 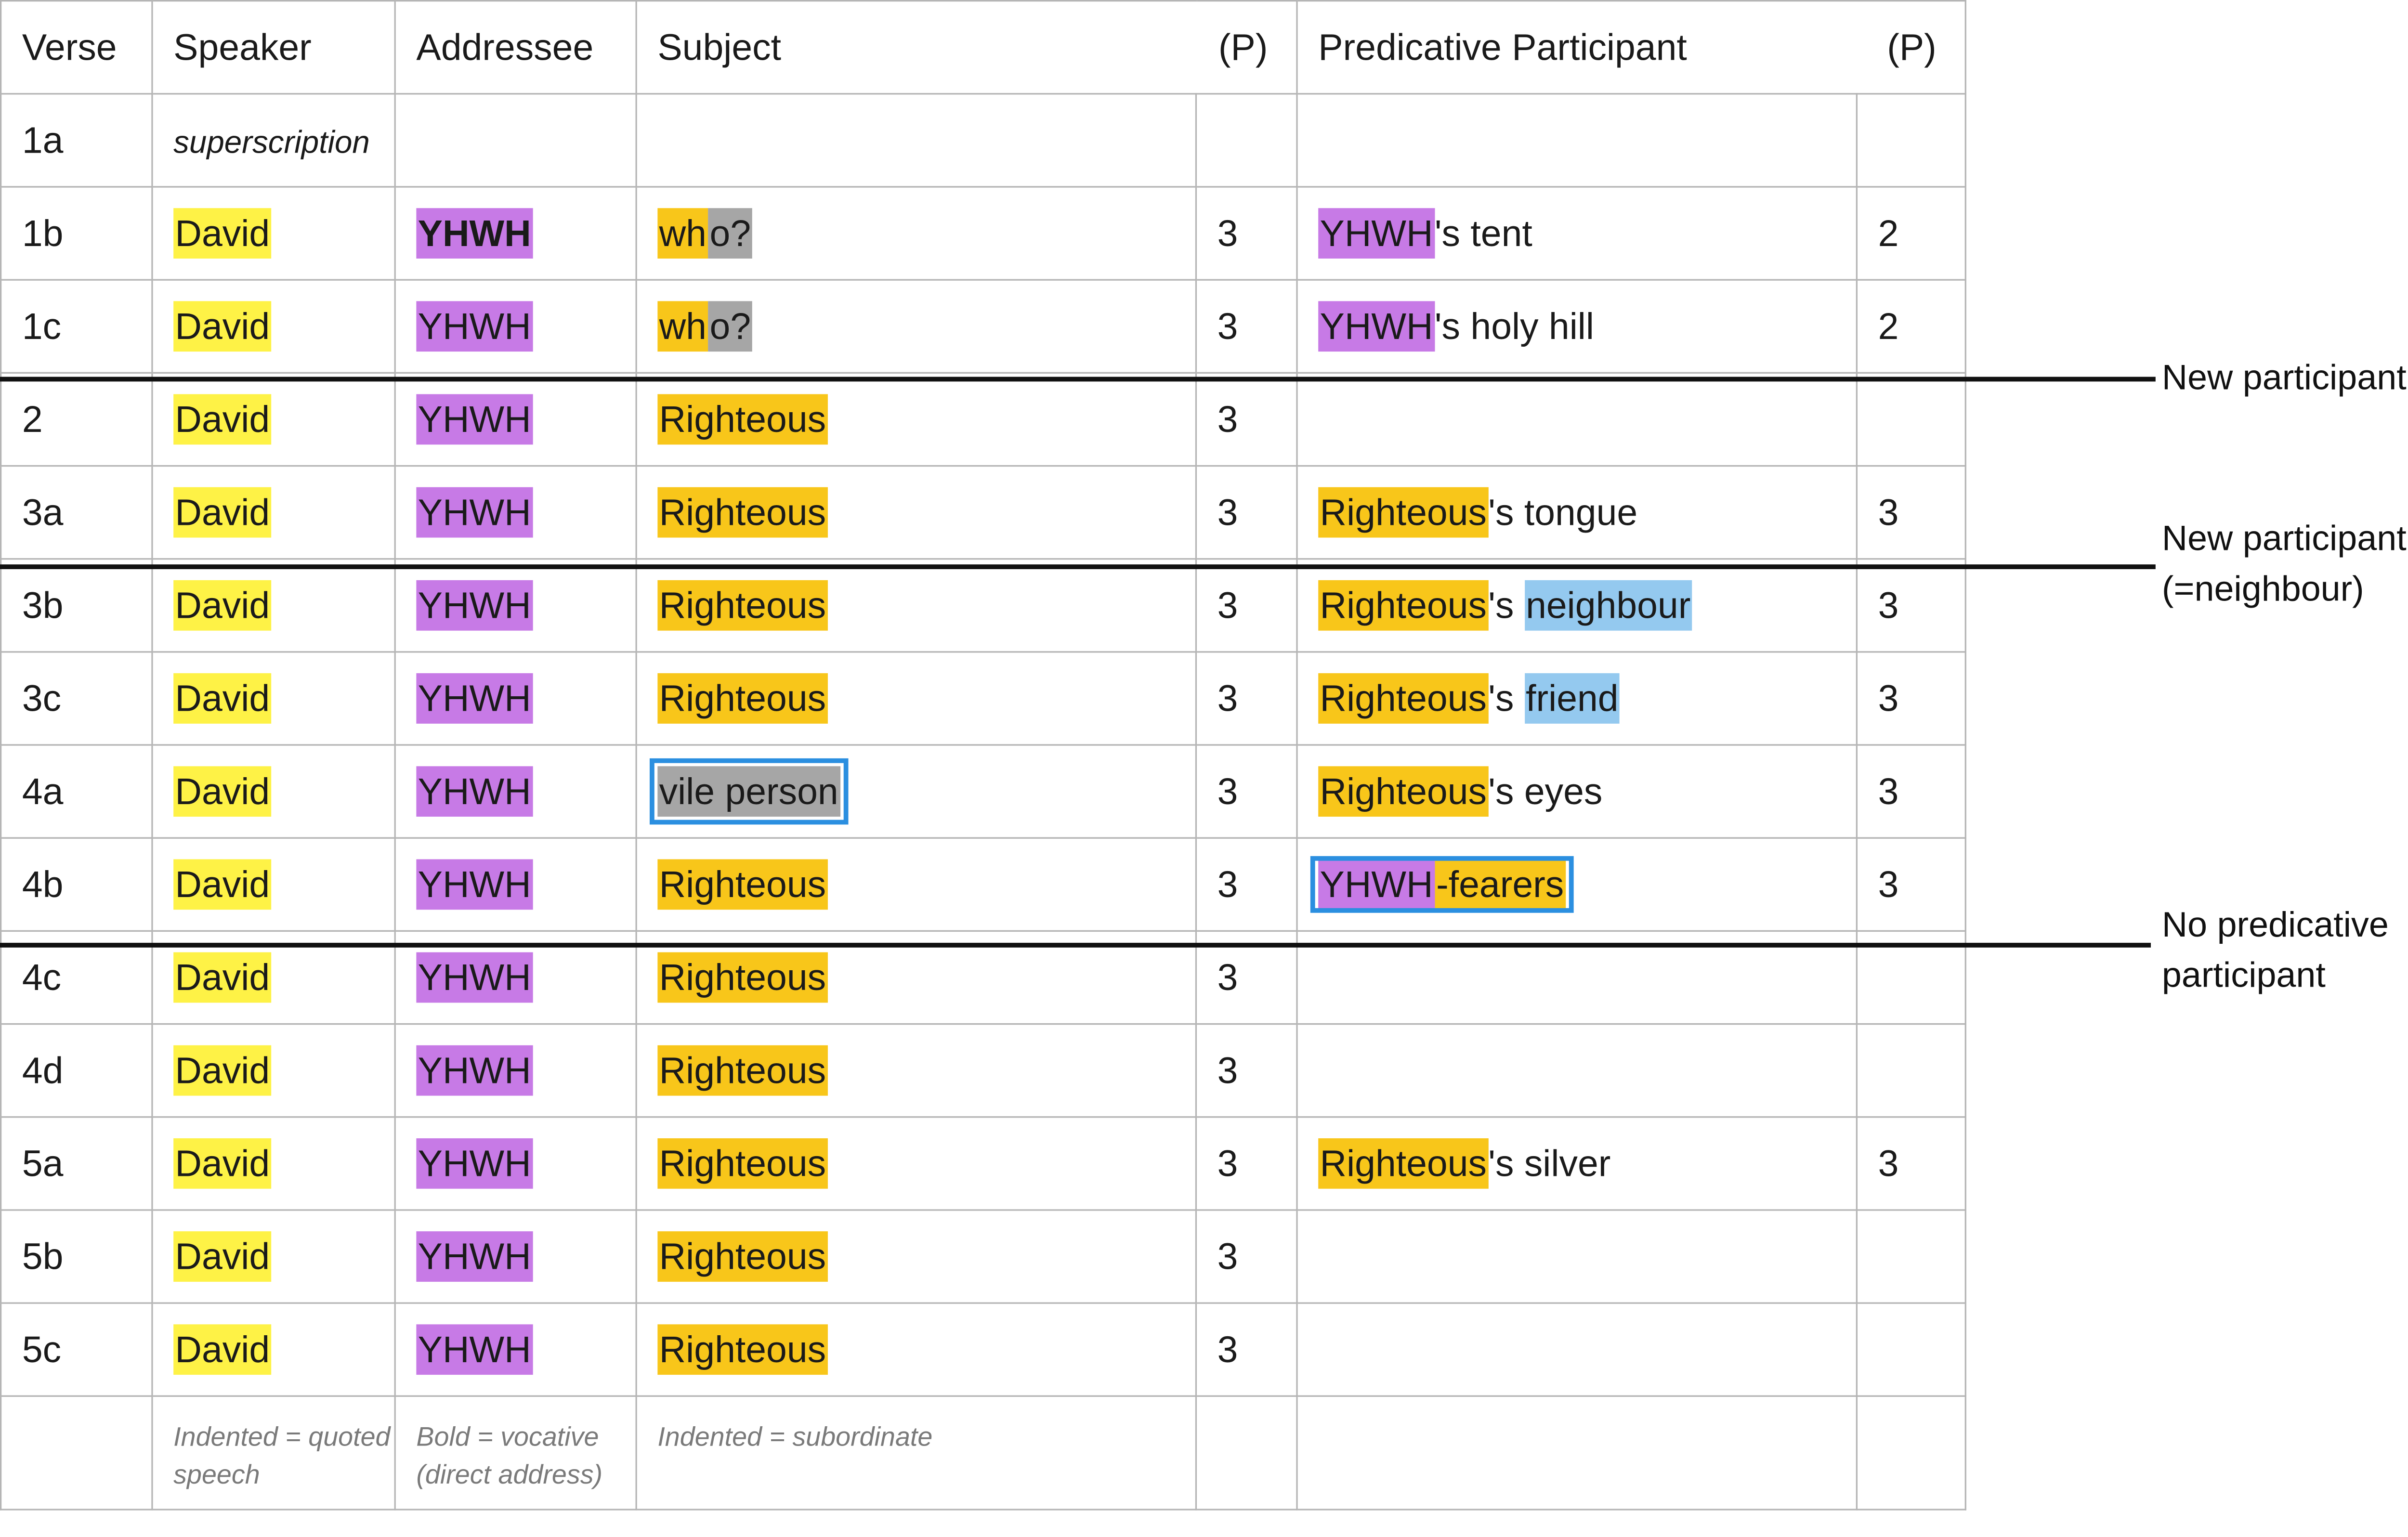 I want to click on legend-predicative-p-cell, so click(x=1911, y=1453).